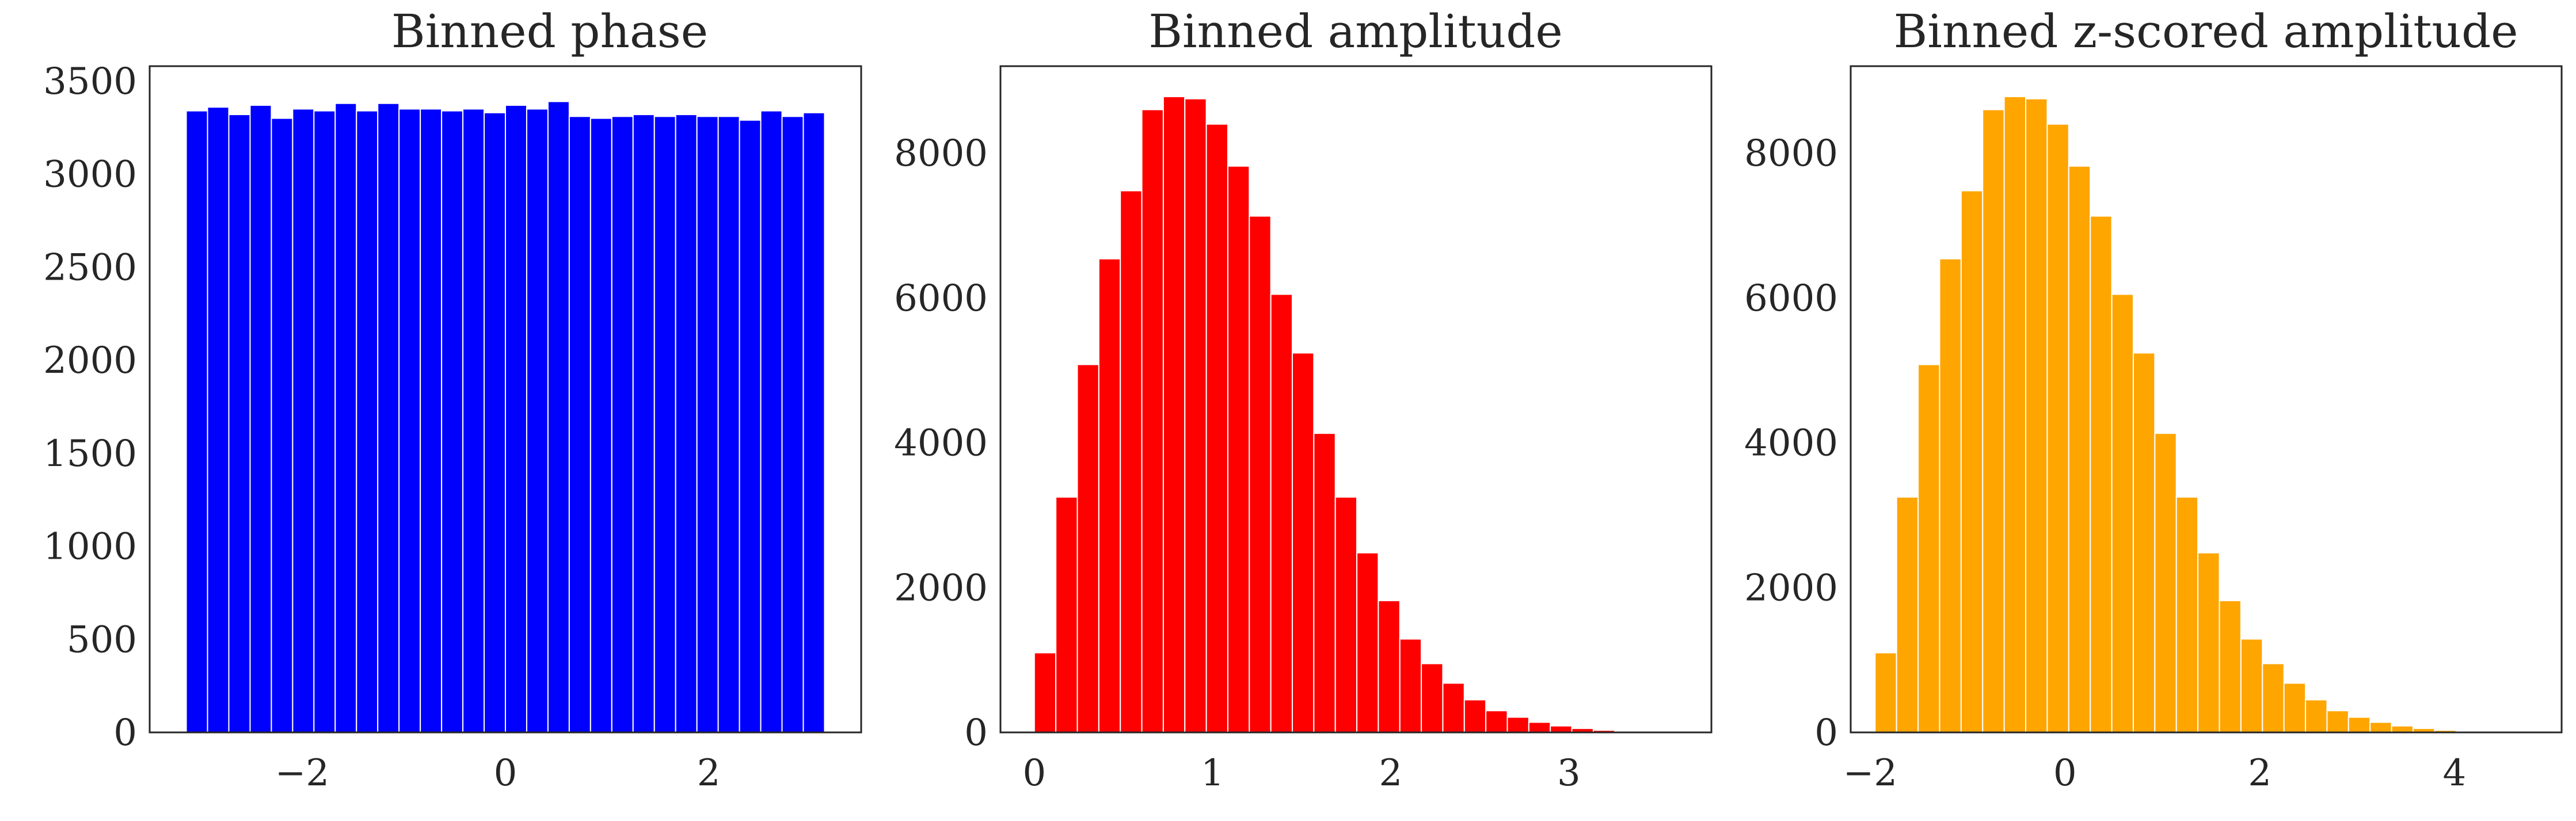 The image size is (2576, 821). Describe the element at coordinates (2155, 773) in the screenshot. I see `zscored-amplitude-x-ticks: −2 0 2 4` at that location.